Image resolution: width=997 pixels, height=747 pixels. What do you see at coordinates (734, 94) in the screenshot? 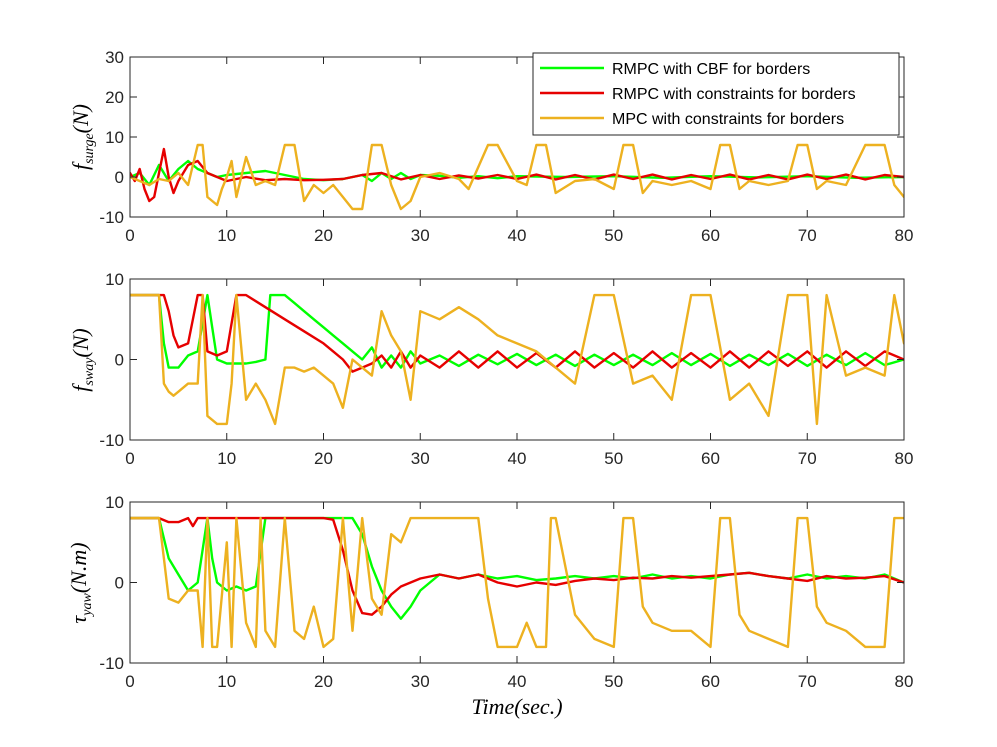
I see `legend-label-rmpc: RMPC with constraints for borders` at bounding box center [734, 94].